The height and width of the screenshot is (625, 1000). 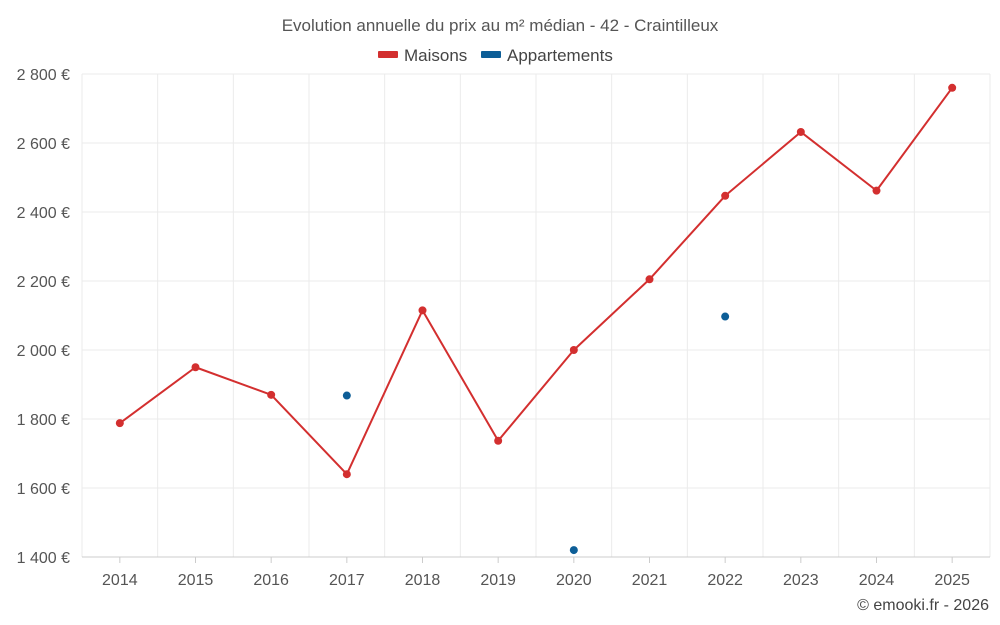 I want to click on legend-label-maisons: Maisons, so click(x=435, y=55).